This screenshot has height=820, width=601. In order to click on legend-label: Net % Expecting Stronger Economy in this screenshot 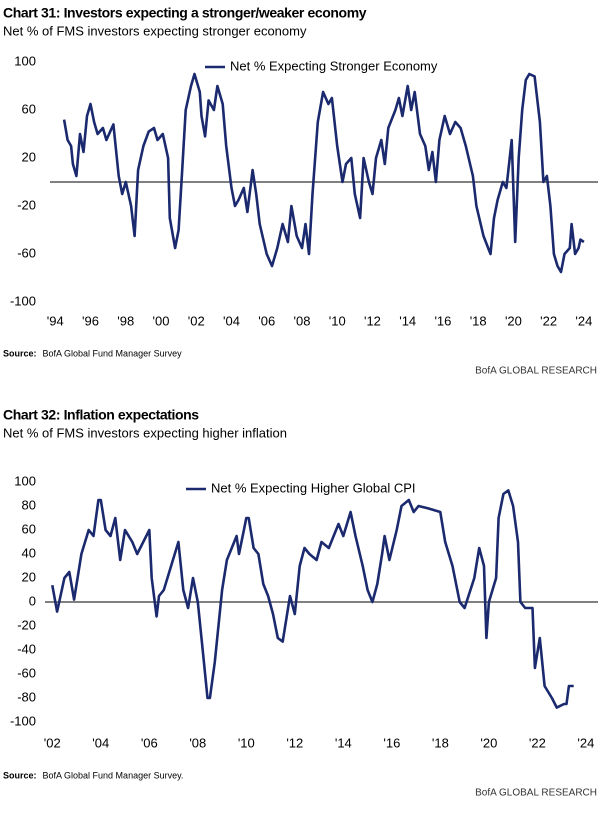, I will do `click(334, 65)`.